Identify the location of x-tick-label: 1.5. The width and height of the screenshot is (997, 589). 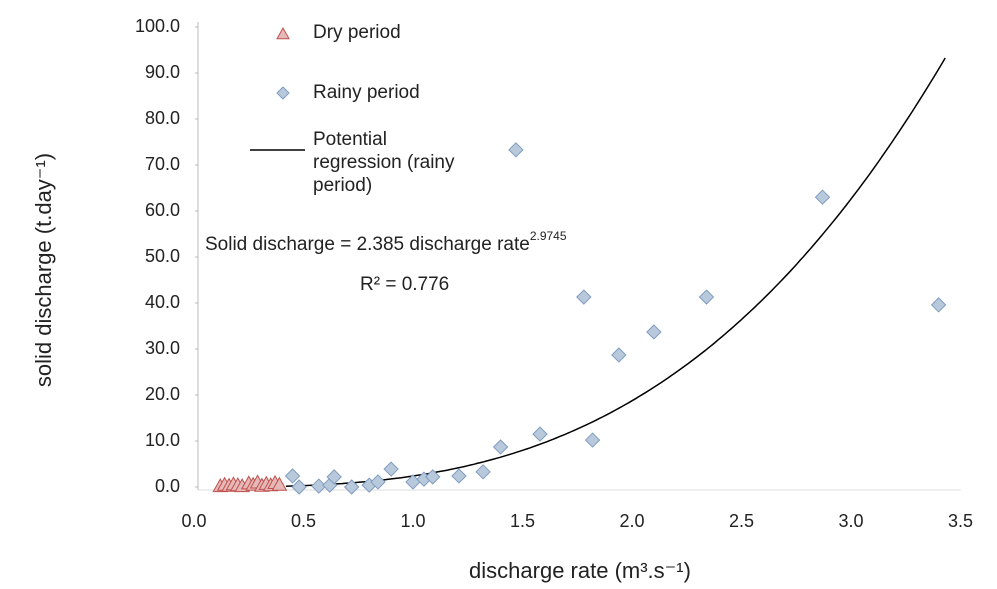
(522, 521).